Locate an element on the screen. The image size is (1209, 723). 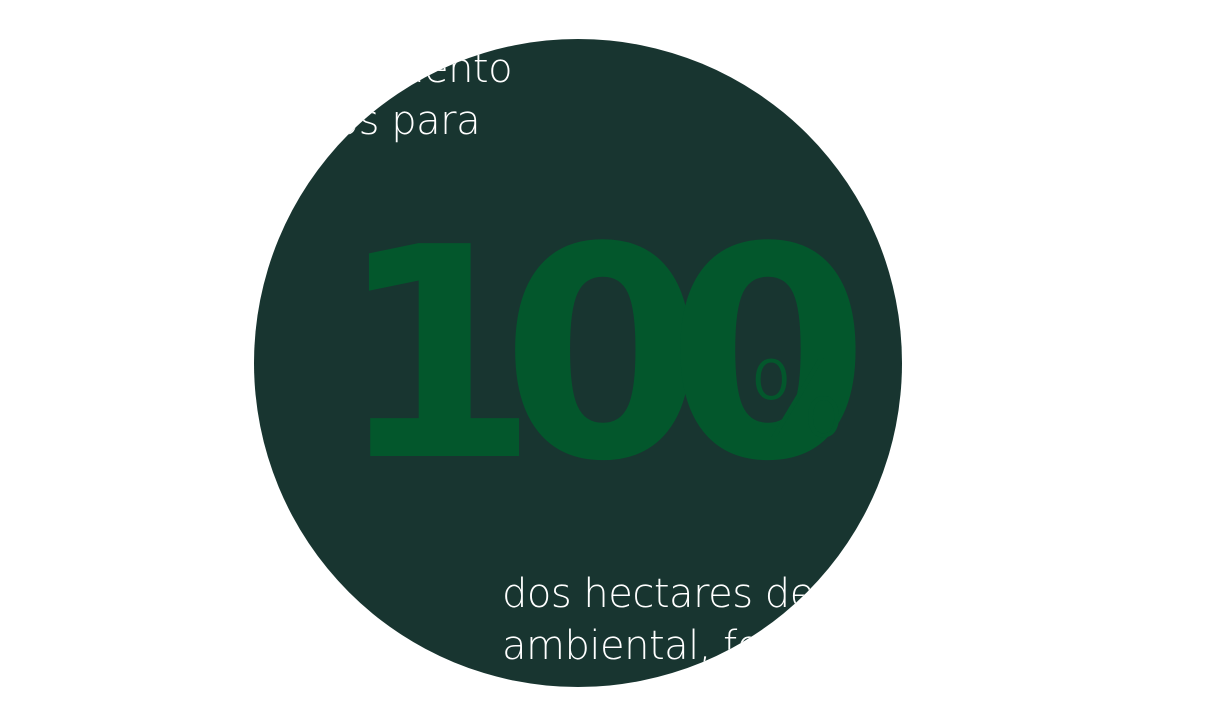
top-description: envolvimento urados para is located at coordinates (383, 95).